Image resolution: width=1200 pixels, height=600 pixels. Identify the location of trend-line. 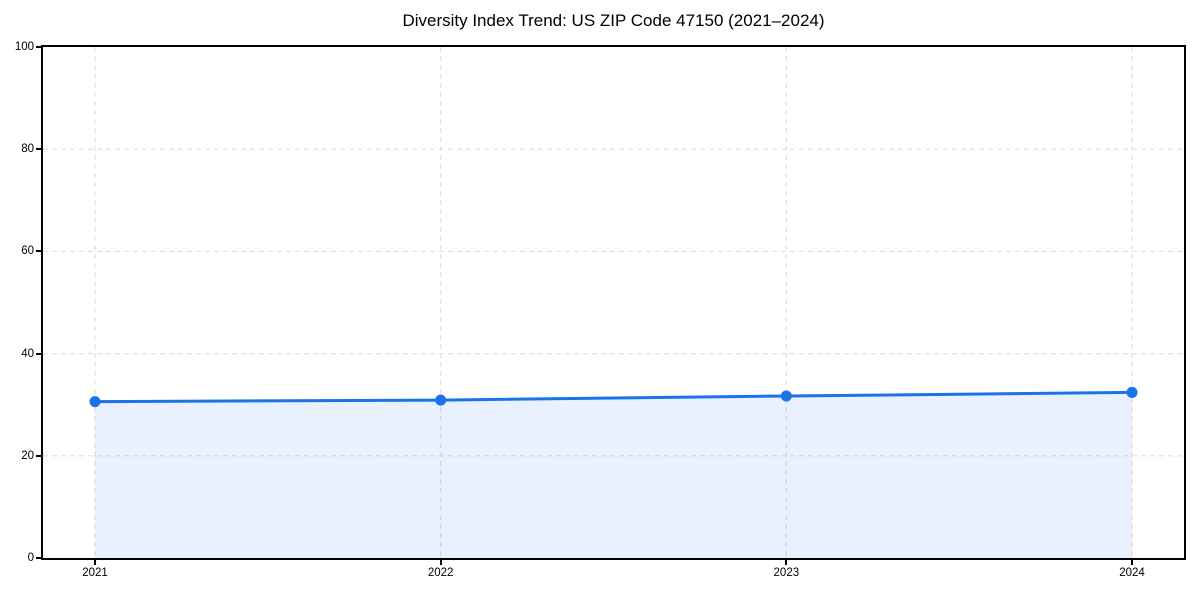
(613, 397).